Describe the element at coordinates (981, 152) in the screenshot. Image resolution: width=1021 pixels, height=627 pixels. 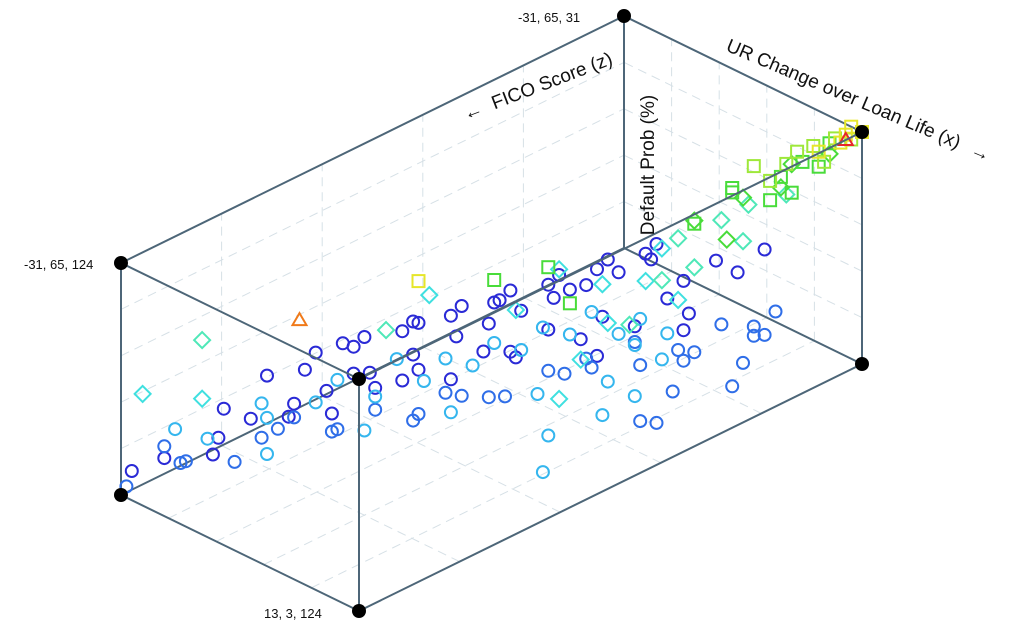
I see `x-axis-arrow: →` at that location.